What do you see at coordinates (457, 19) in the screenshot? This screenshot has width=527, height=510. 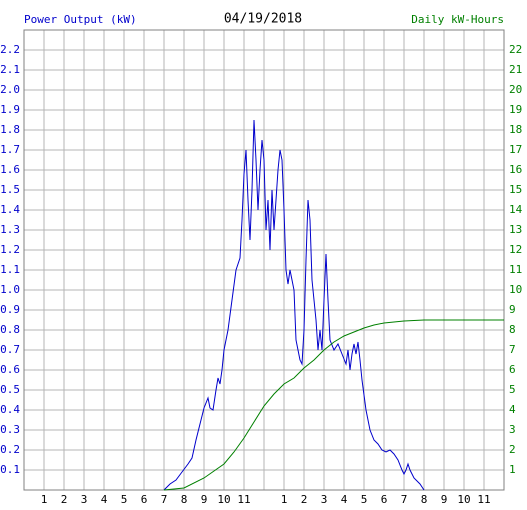 I see `y2-axis-label: Daily kW-Hours` at bounding box center [457, 19].